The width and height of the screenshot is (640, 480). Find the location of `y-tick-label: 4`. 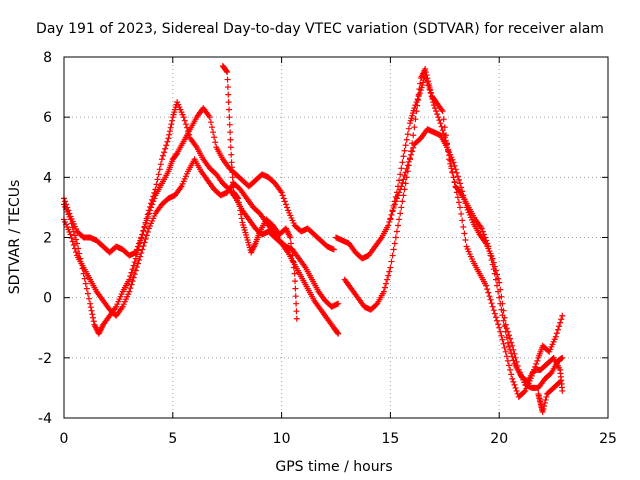

y-tick-label: 4 is located at coordinates (47, 178).